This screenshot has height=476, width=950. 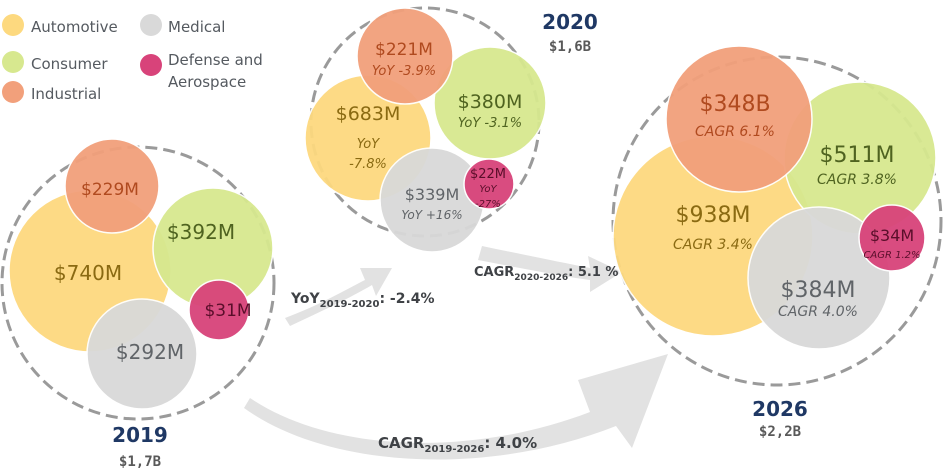 I want to click on value-label-automotive-2019: $740M, so click(x=88, y=273).